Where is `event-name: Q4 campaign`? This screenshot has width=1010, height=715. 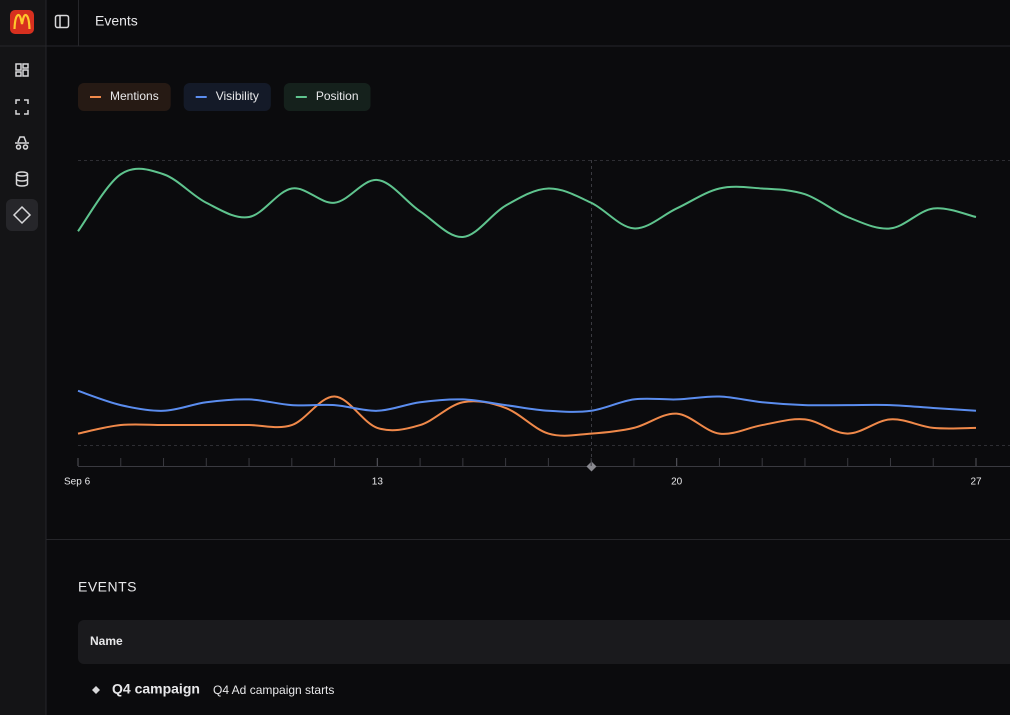
event-name: Q4 campaign is located at coordinates (156, 689).